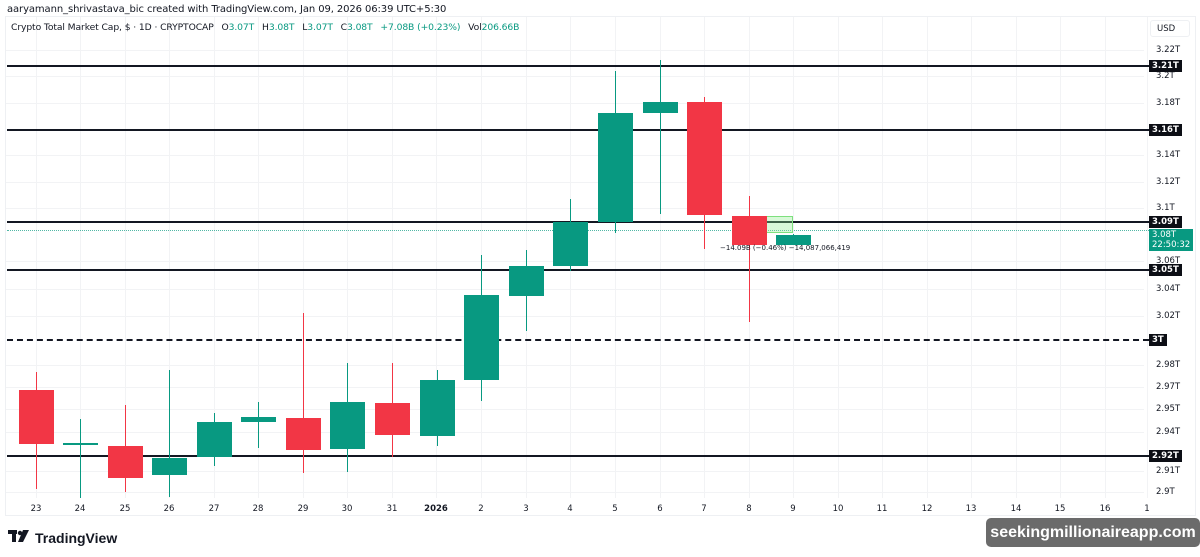 The height and width of the screenshot is (557, 1200). What do you see at coordinates (1093, 532) in the screenshot?
I see `website-watermark: seekingmillionaireapp.com` at bounding box center [1093, 532].